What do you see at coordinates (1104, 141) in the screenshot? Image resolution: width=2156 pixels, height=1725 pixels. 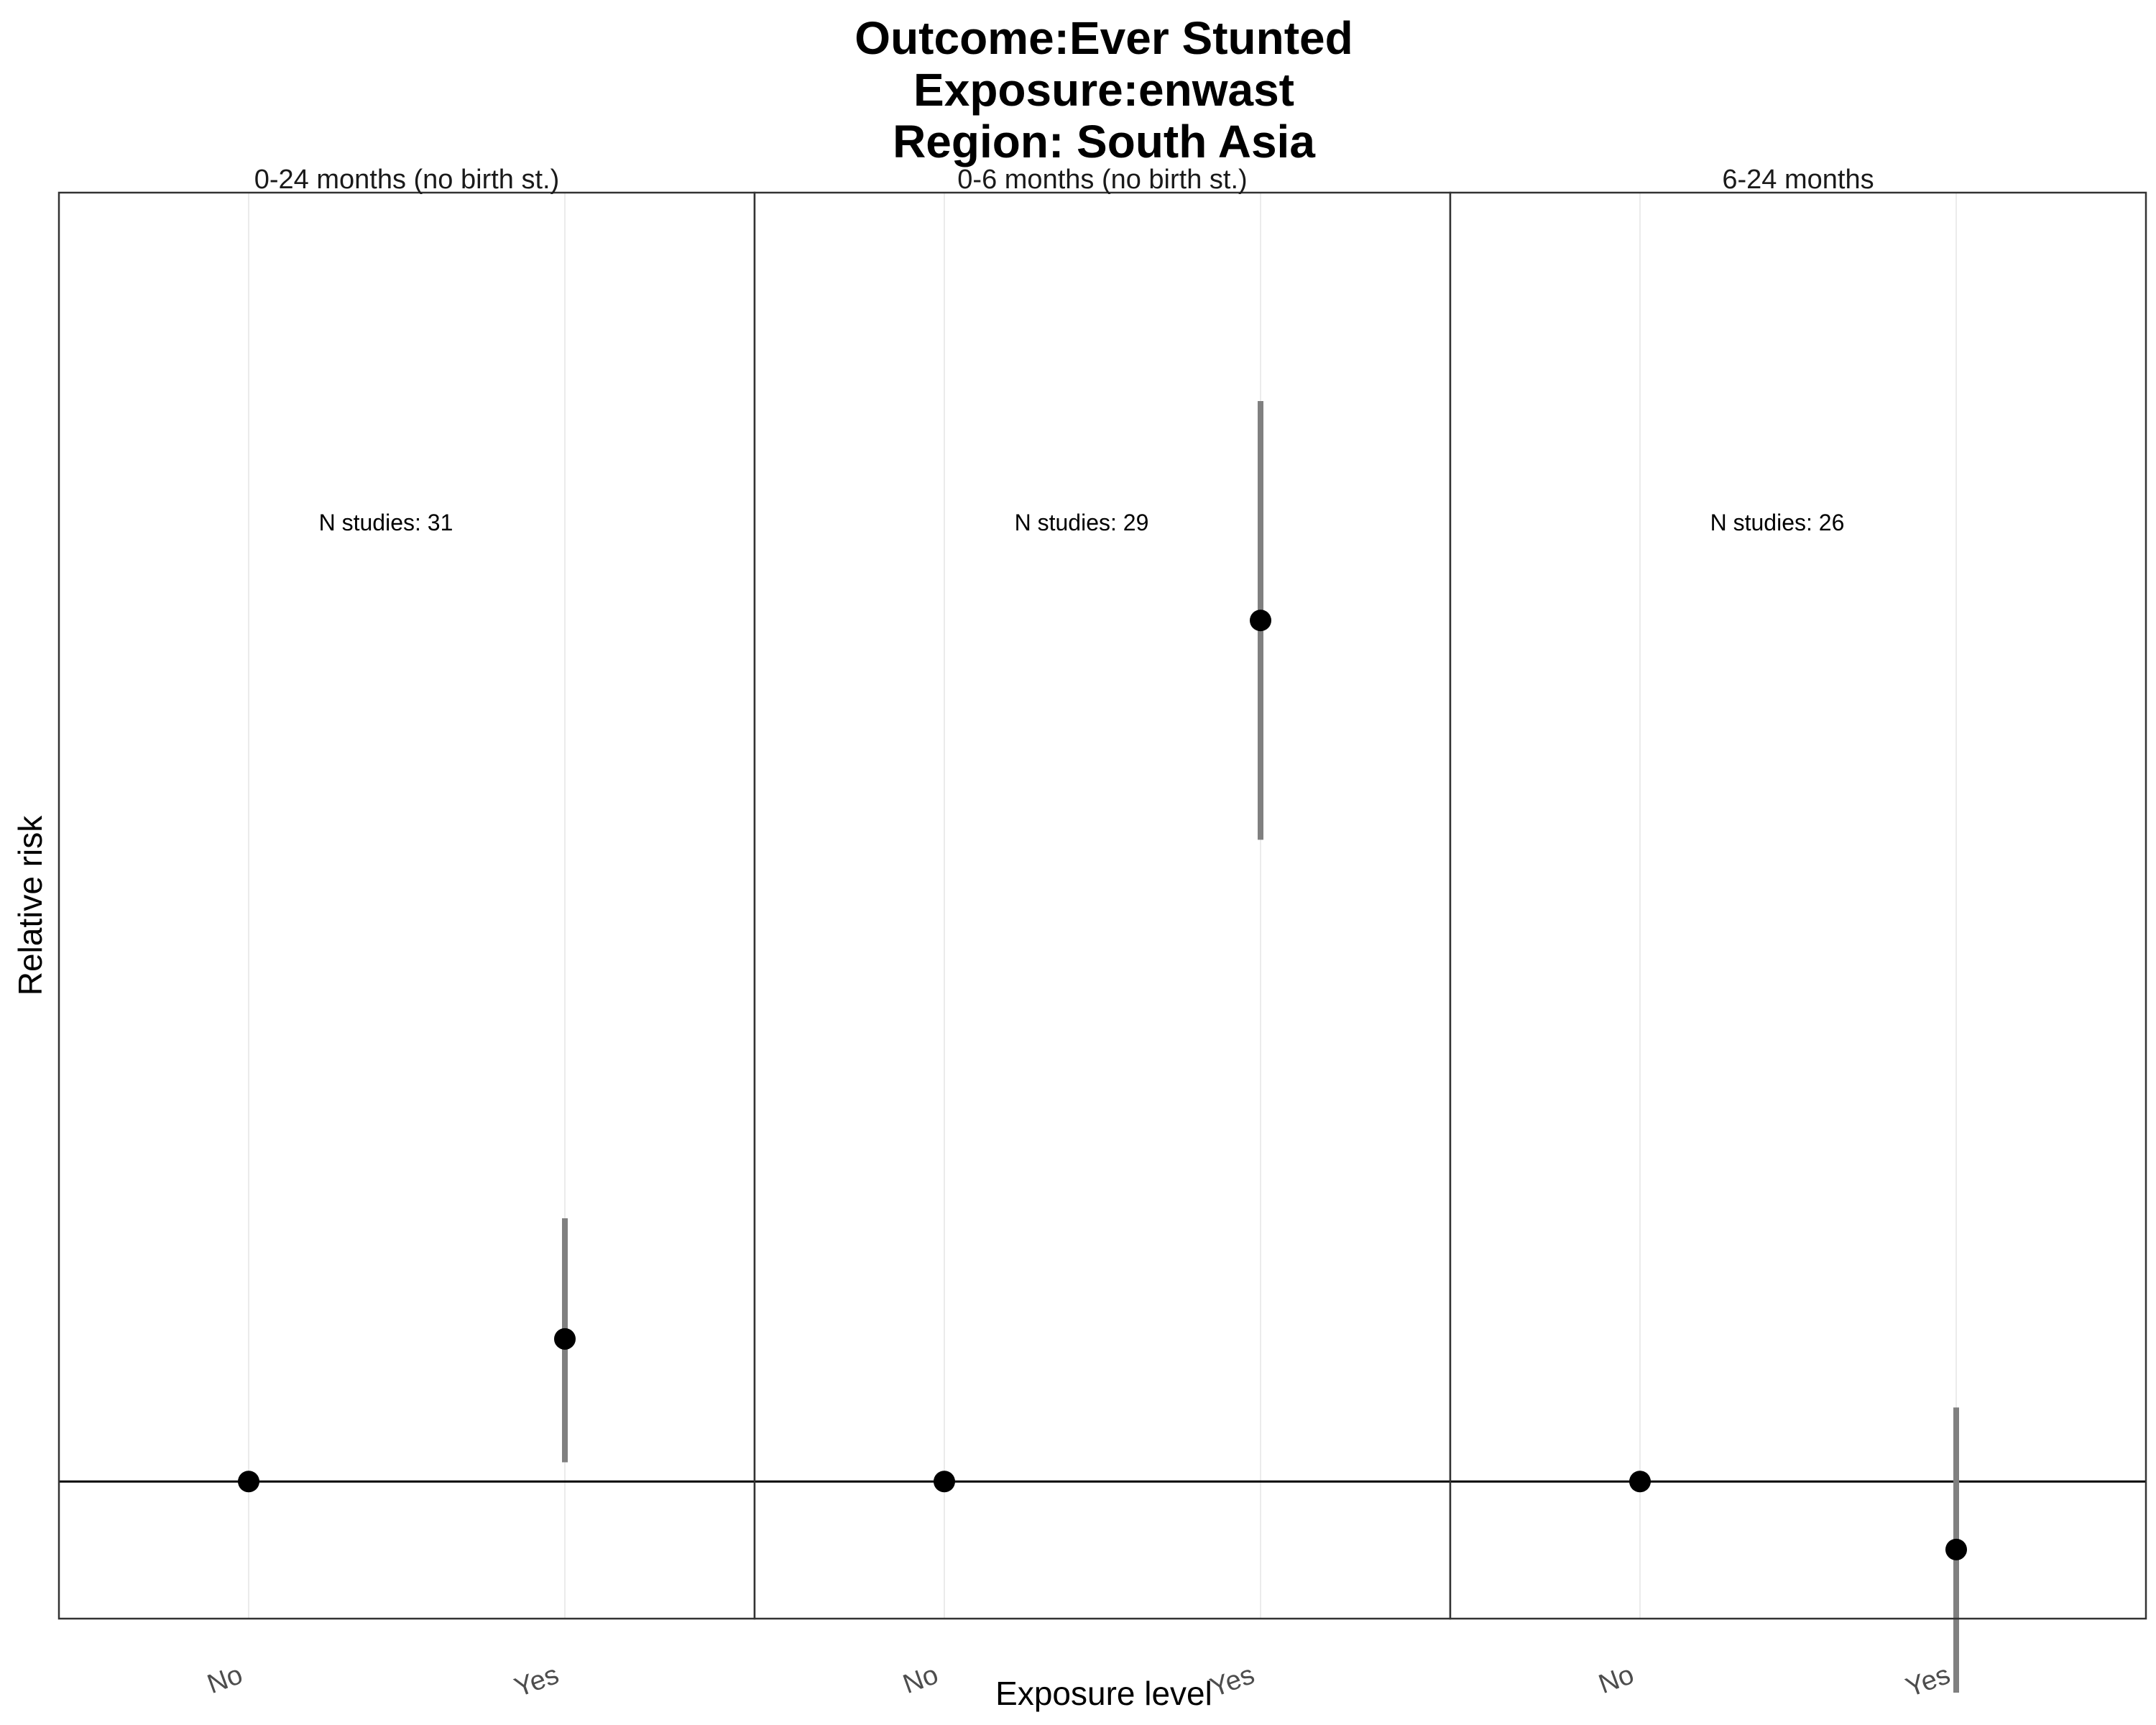 I see `chart-title-line-3: Region: South Asia` at bounding box center [1104, 141].